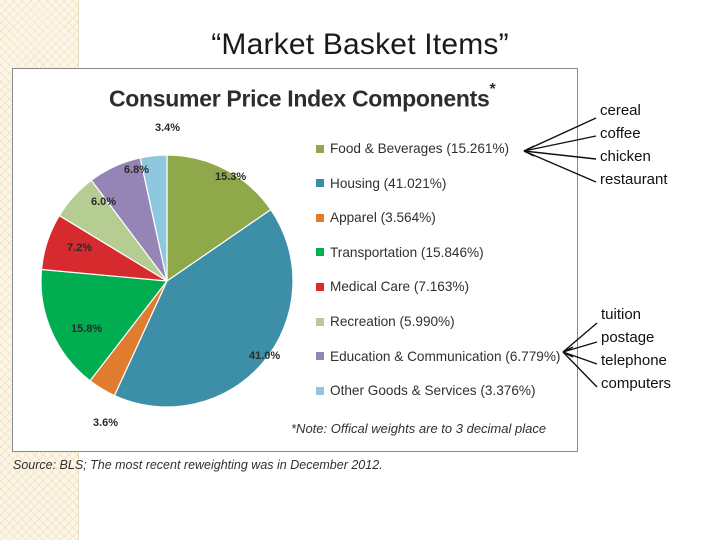 This screenshot has height=540, width=720. Describe the element at coordinates (636, 383) in the screenshot. I see `annotation-item: computers` at that location.